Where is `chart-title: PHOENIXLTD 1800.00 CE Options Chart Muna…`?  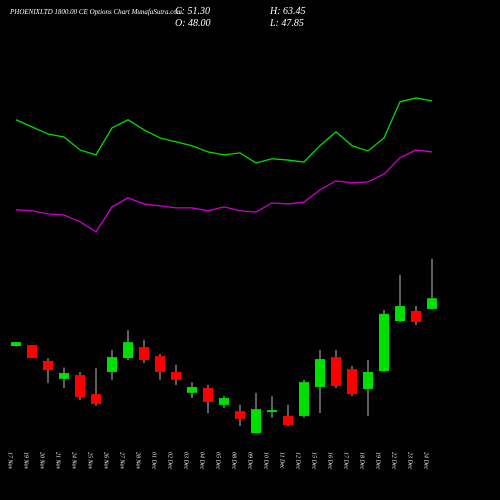 chart-title: PHOENIXLTD 1800.00 CE Options Chart Muna… is located at coordinates (95, 12).